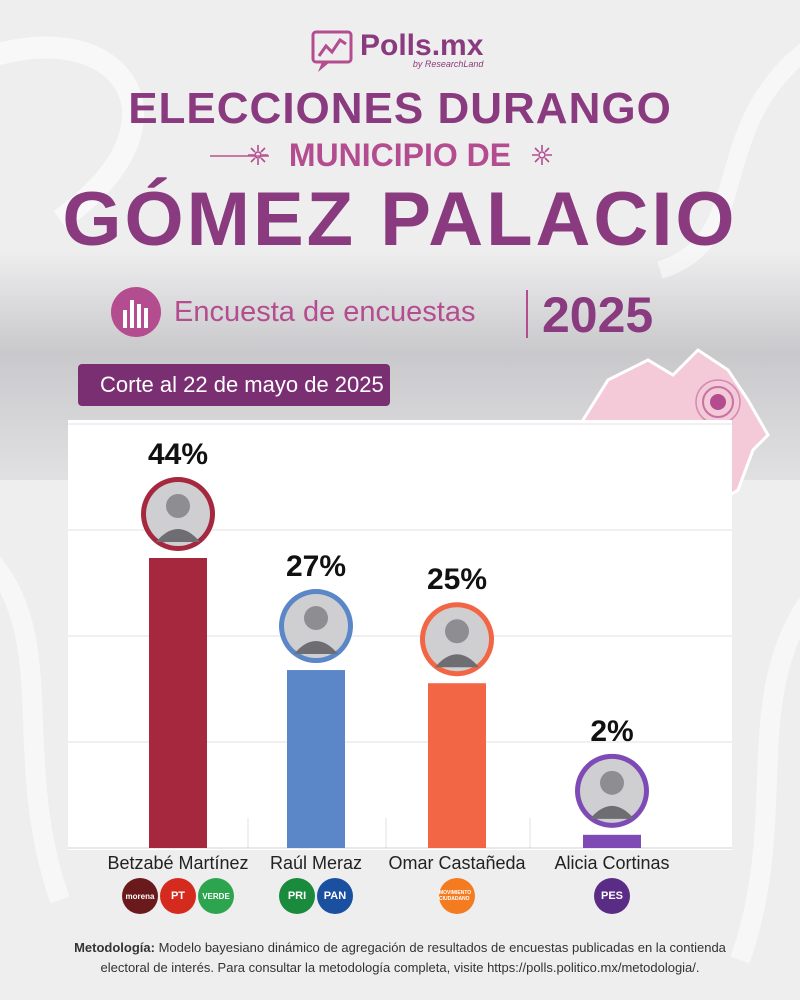 The image size is (800, 1000). I want to click on subtitle-text: MUNICIPIO DE, so click(400, 155).